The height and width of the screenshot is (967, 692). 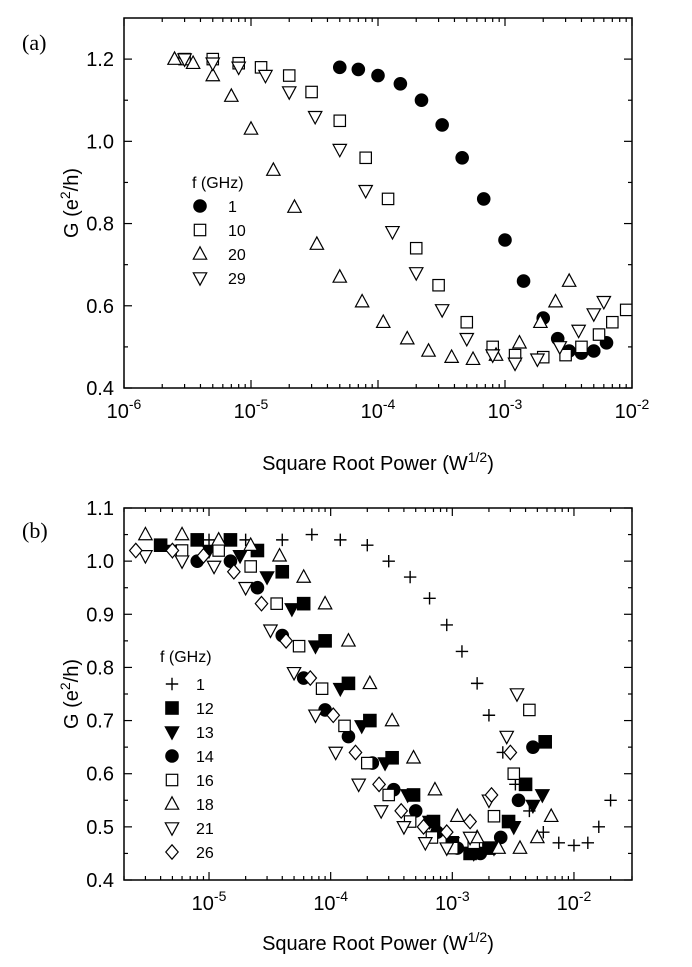 What do you see at coordinates (100, 509) in the screenshot?
I see `y-tick-label: 1.1` at bounding box center [100, 509].